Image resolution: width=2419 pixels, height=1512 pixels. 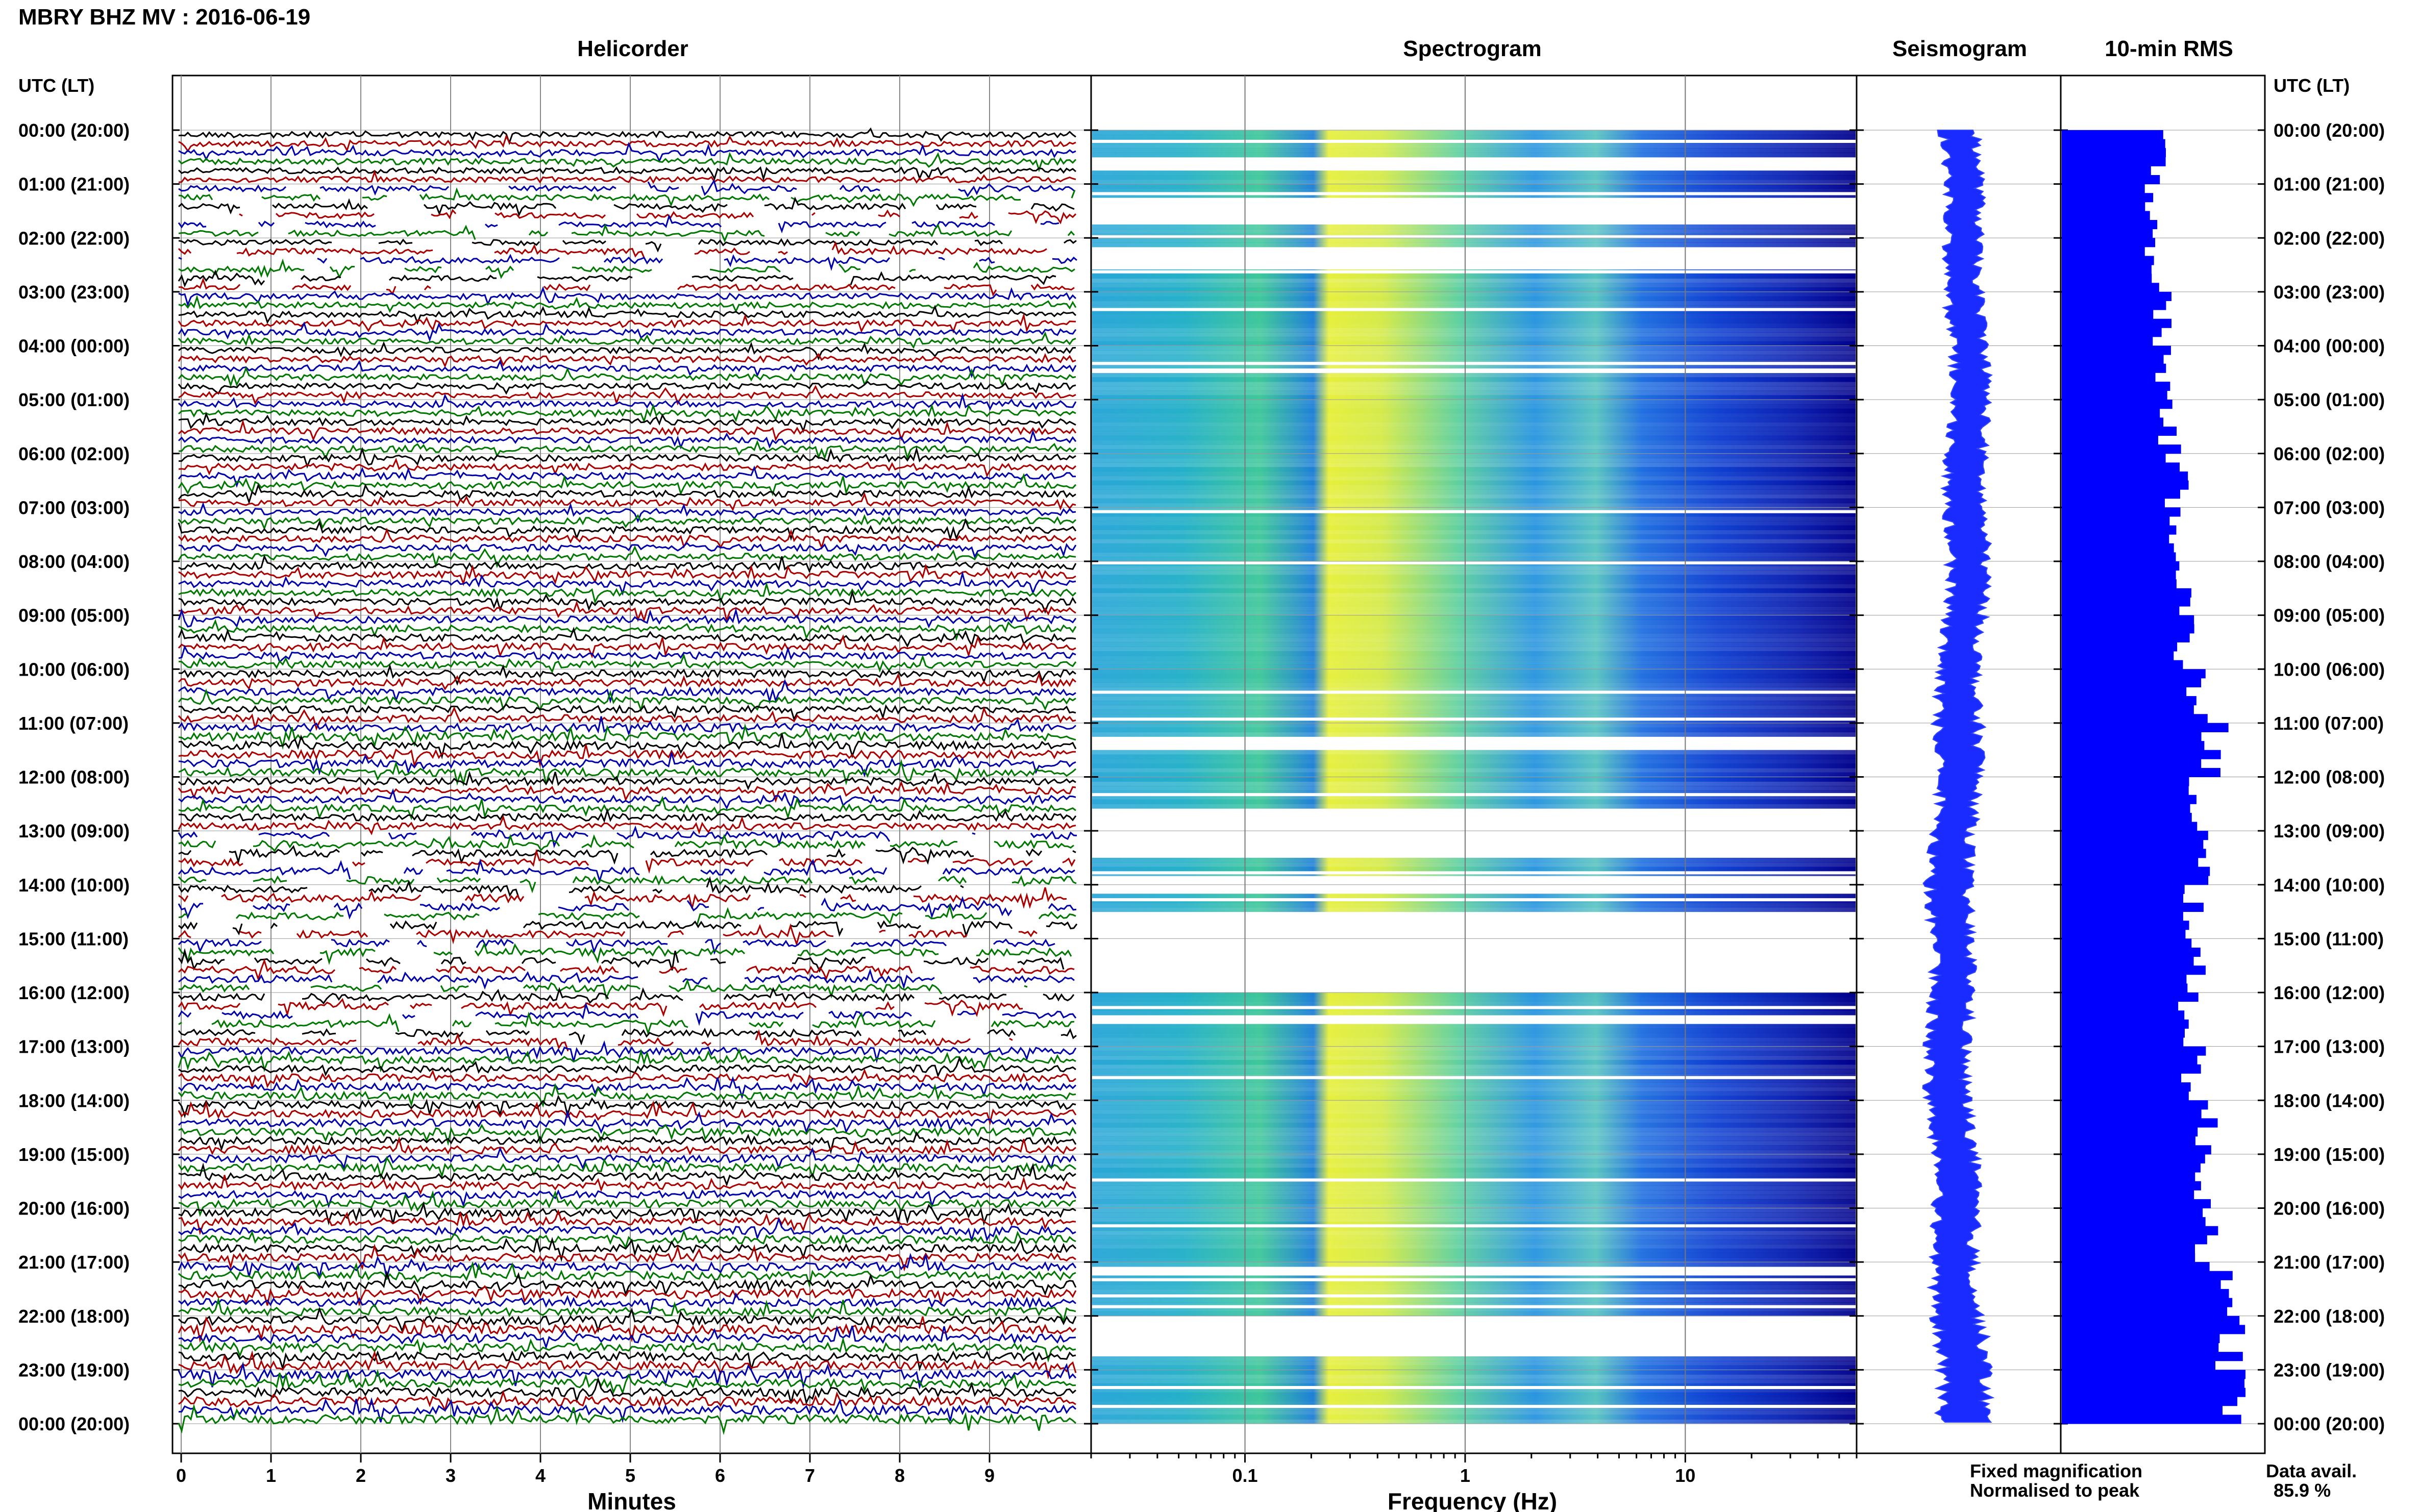 What do you see at coordinates (989, 1475) in the screenshot?
I see `minute-tick-label: 9` at bounding box center [989, 1475].